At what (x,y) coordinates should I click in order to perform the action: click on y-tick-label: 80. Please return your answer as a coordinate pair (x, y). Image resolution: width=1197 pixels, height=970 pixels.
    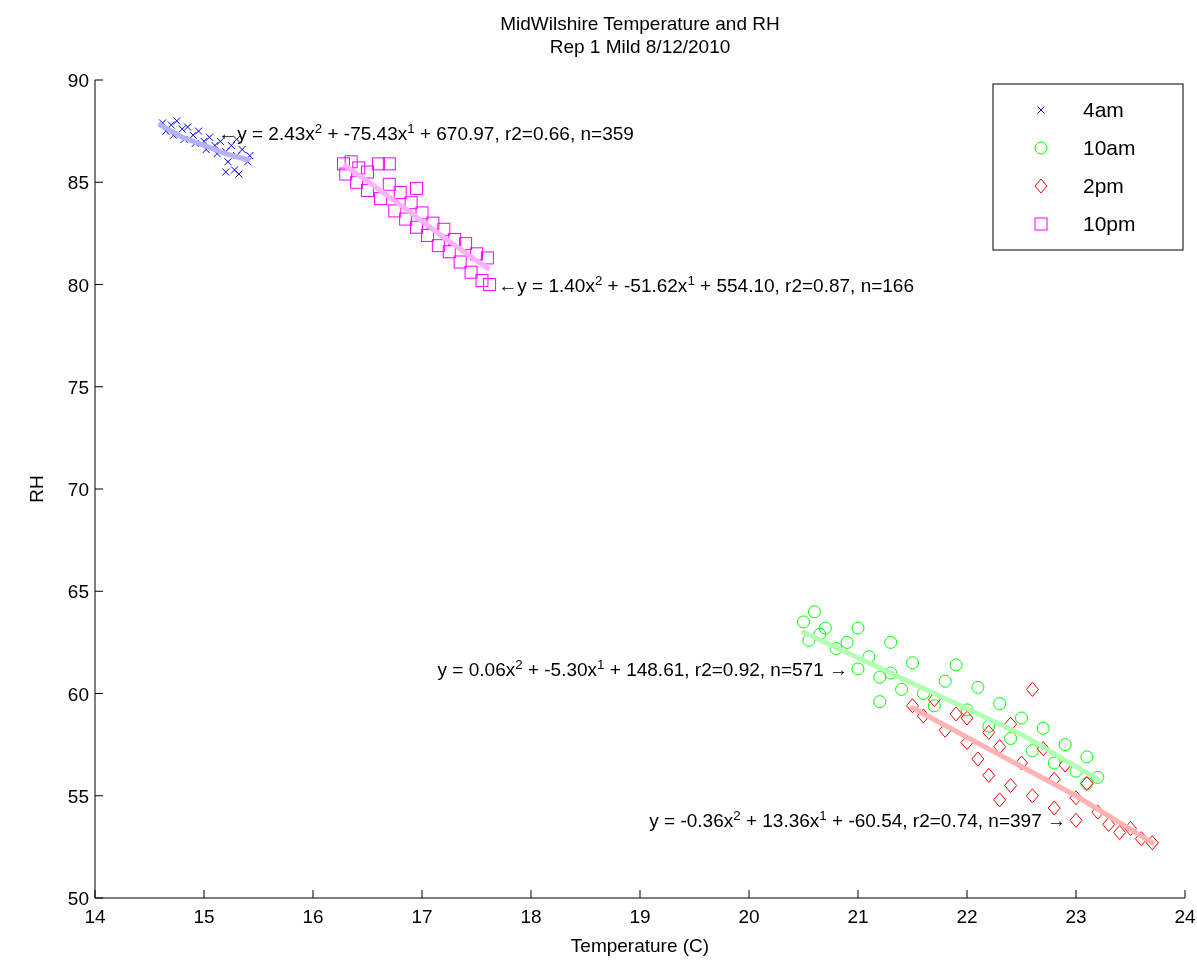
    Looking at the image, I should click on (78, 285).